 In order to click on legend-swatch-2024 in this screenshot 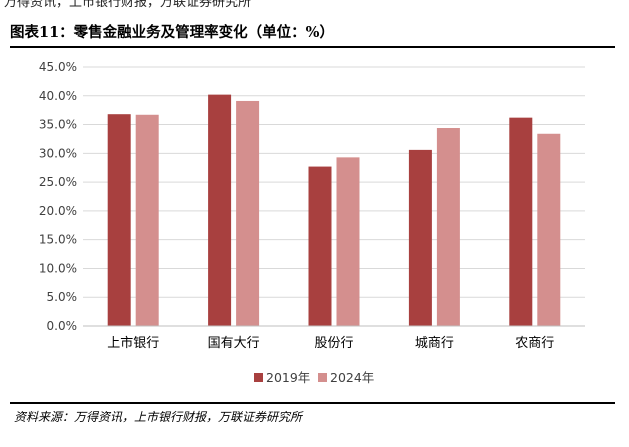, I will do `click(322, 377)`.